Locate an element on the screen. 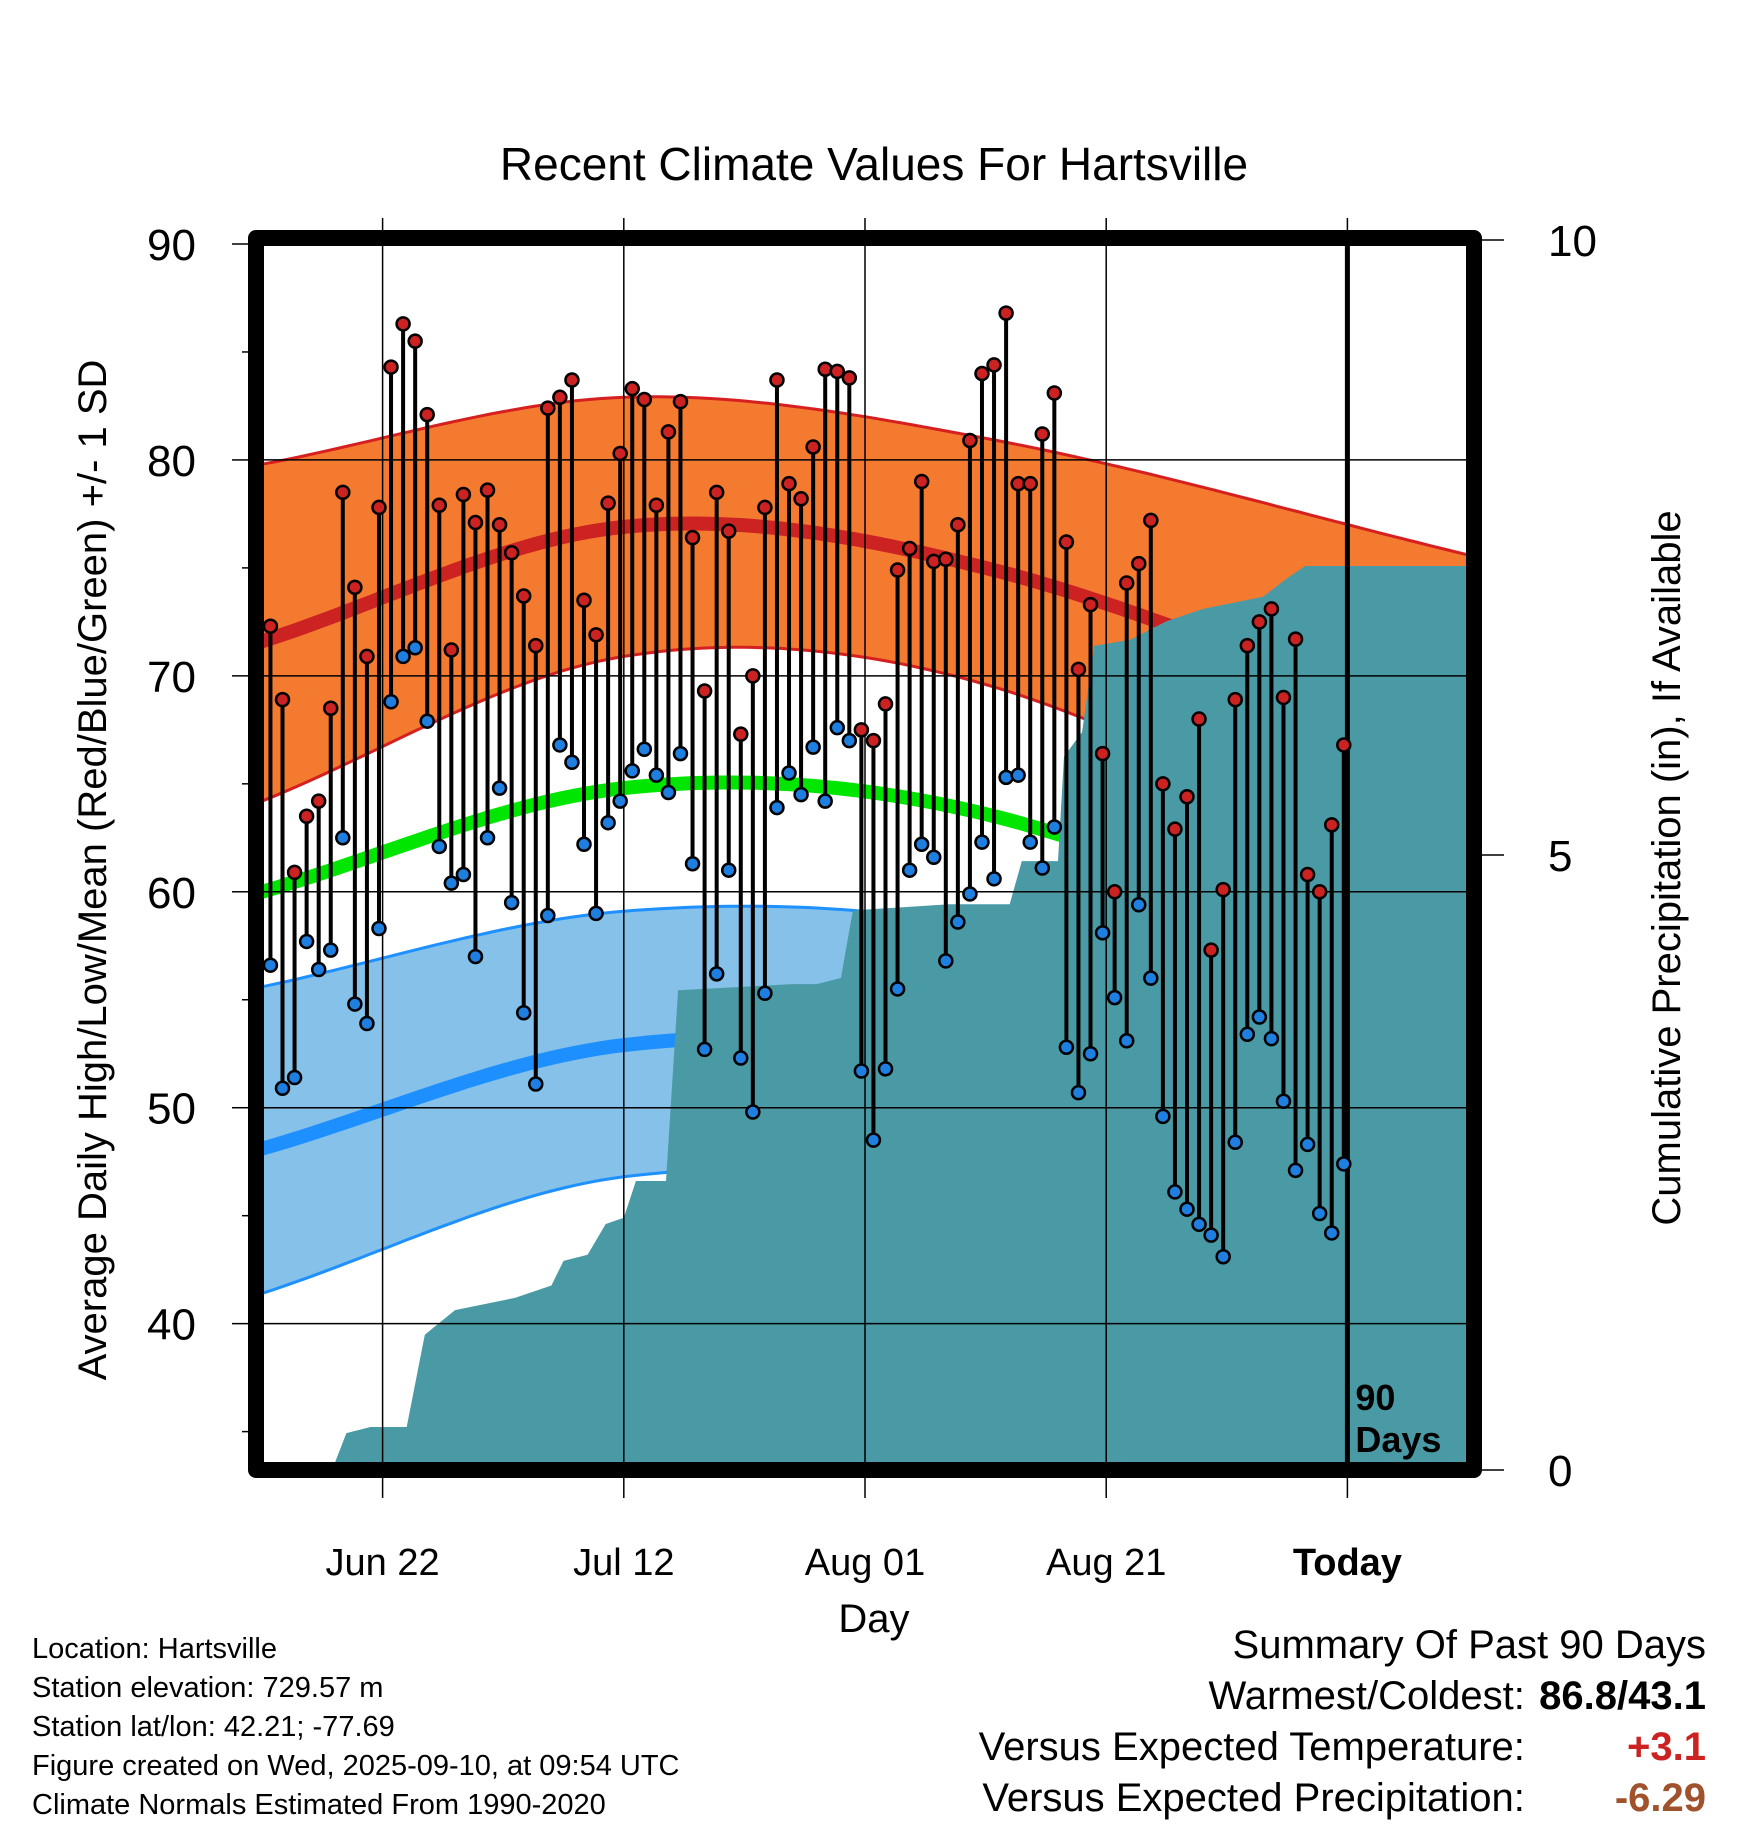 The width and height of the screenshot is (1748, 1828). location-text: Location: Hartsville is located at coordinates (154, 1649).